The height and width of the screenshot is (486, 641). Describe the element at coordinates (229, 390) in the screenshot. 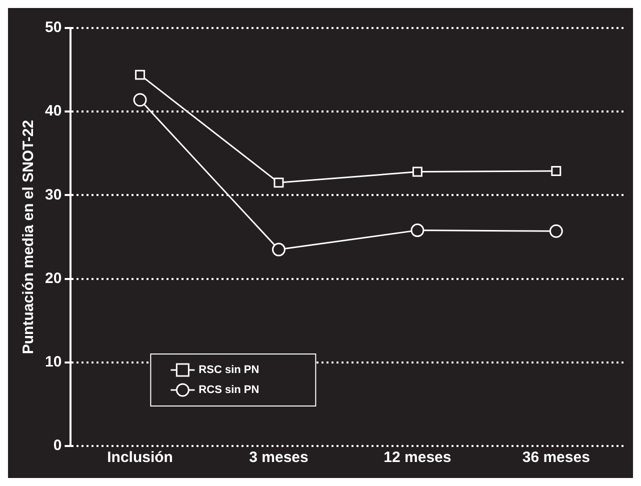

I see `legend-label: RCS sin PN` at that location.